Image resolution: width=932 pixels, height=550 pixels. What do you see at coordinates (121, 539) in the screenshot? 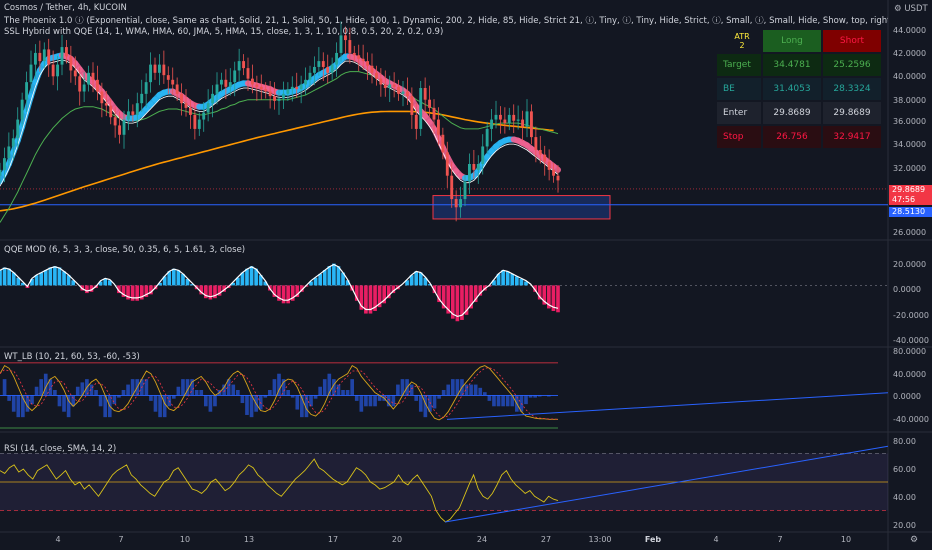
I see `time-tick: 7` at bounding box center [121, 539].